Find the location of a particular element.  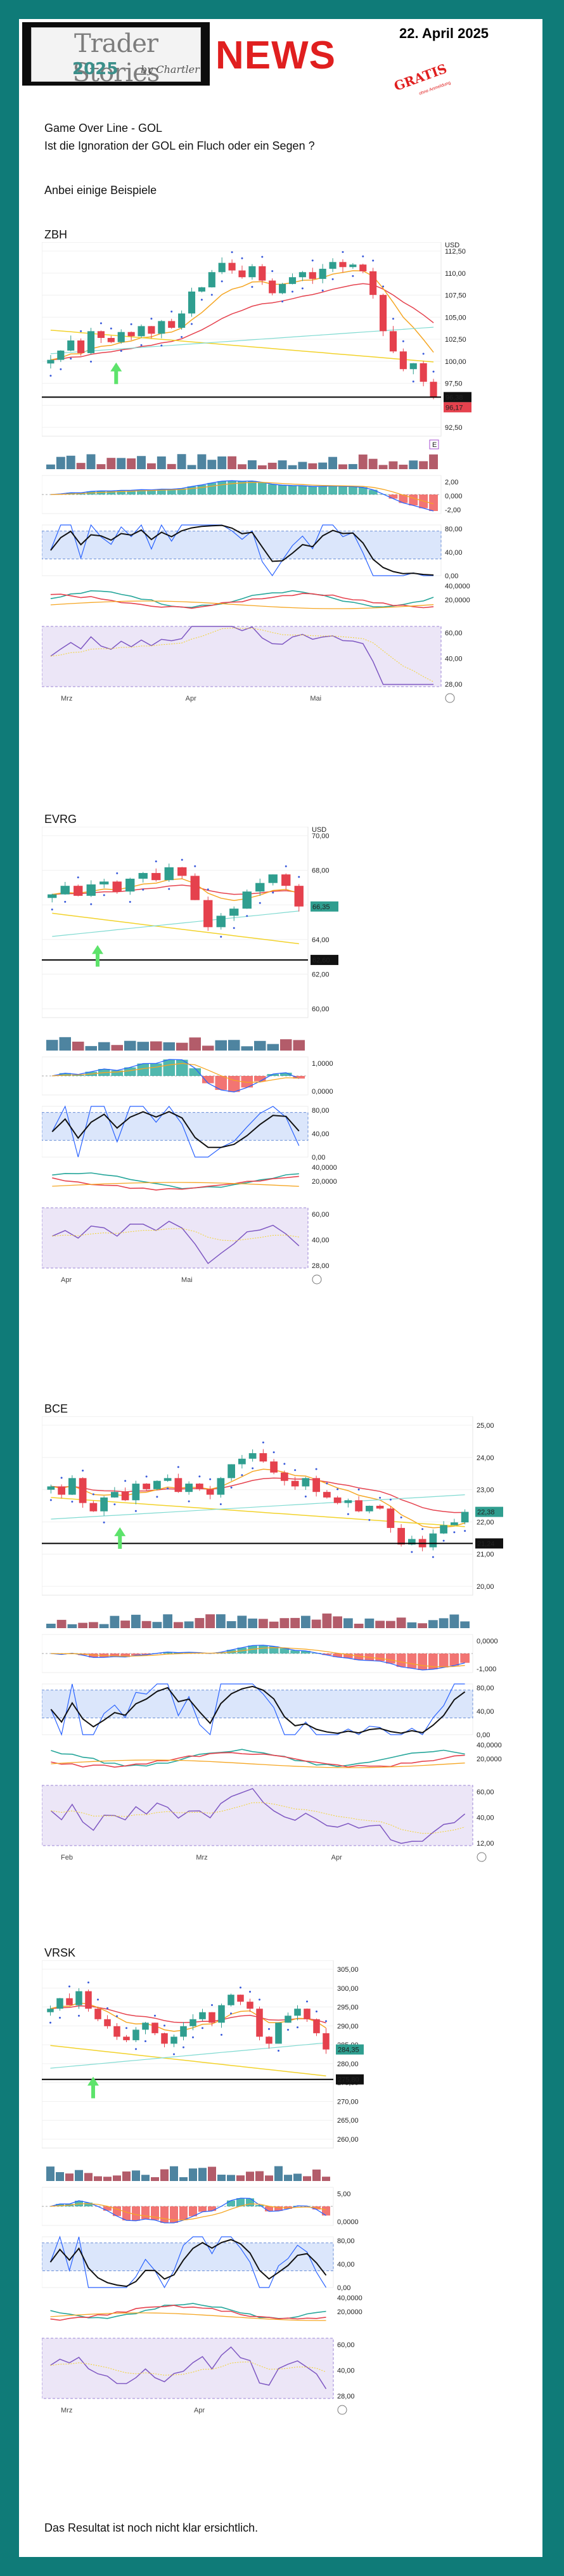

macd-tick-label: 5,00 is located at coordinates (343, 2194).